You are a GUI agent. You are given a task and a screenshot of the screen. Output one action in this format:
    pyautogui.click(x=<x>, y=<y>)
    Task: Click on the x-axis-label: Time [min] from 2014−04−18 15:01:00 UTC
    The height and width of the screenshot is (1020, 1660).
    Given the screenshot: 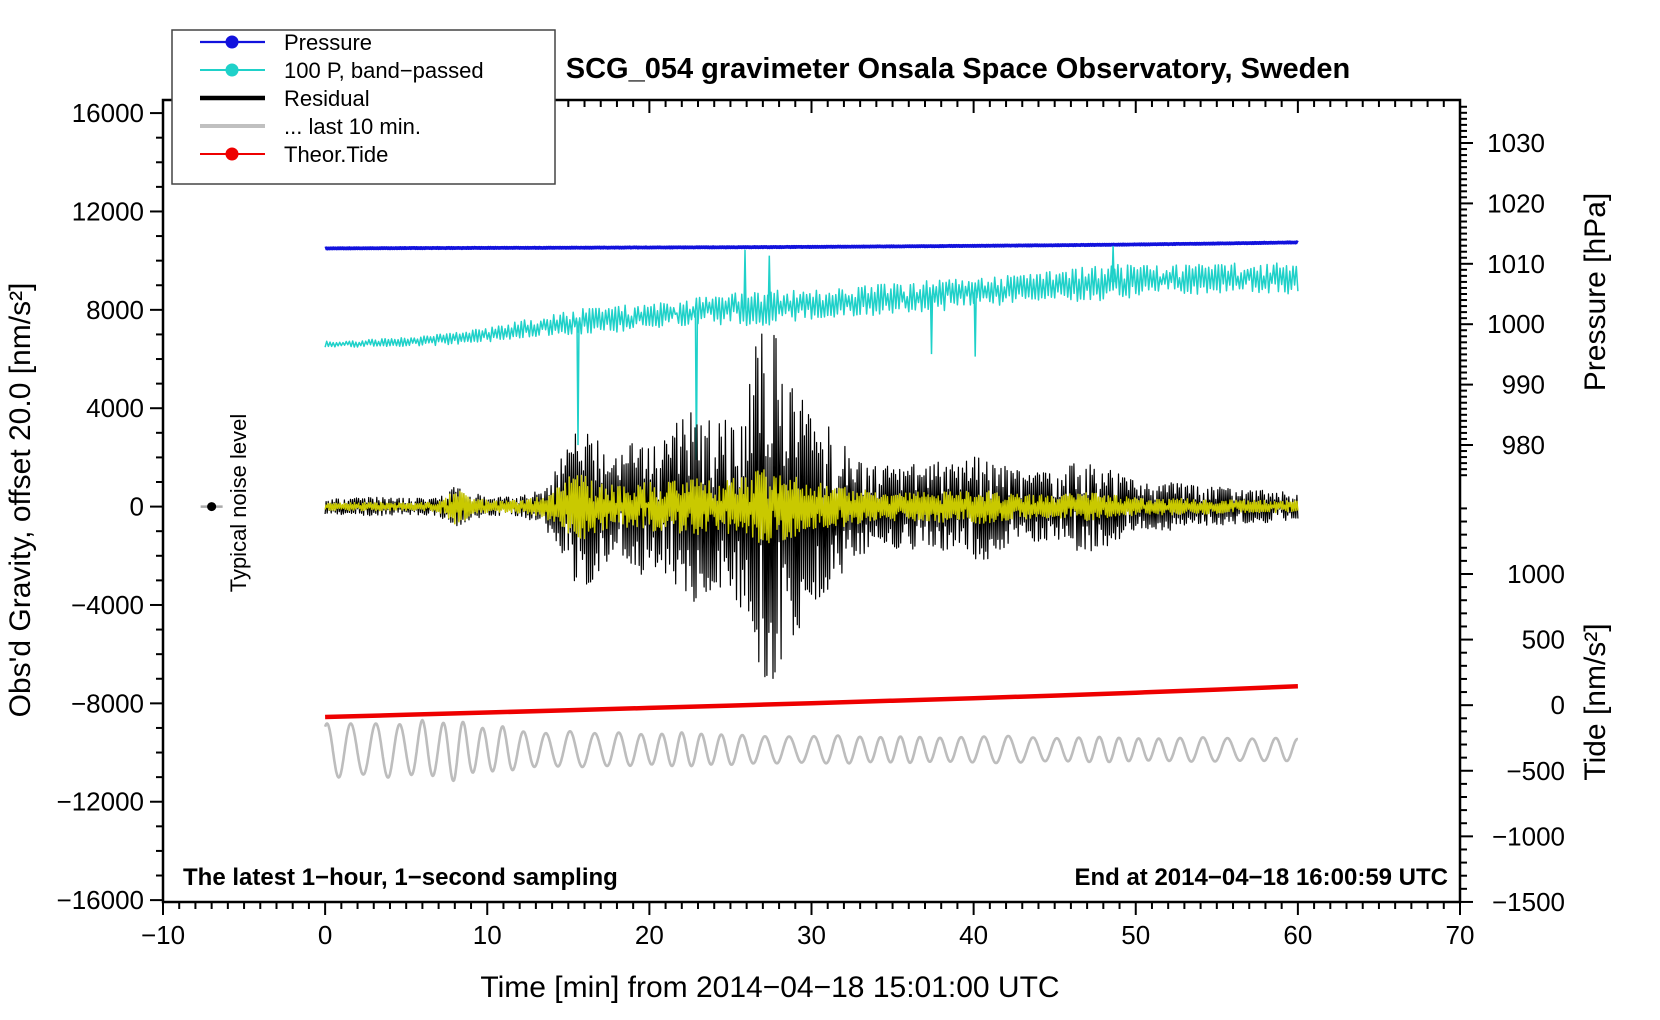 What is the action you would take?
    pyautogui.click(x=769, y=987)
    